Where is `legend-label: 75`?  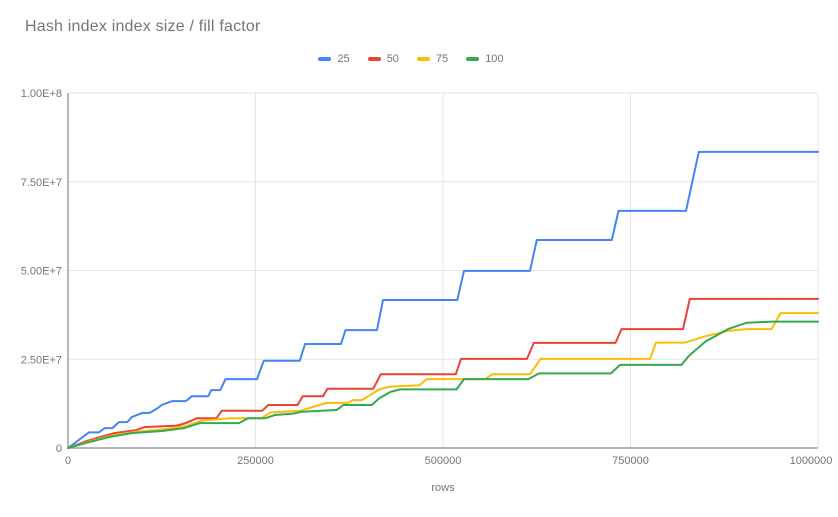
legend-label: 75 is located at coordinates (442, 59).